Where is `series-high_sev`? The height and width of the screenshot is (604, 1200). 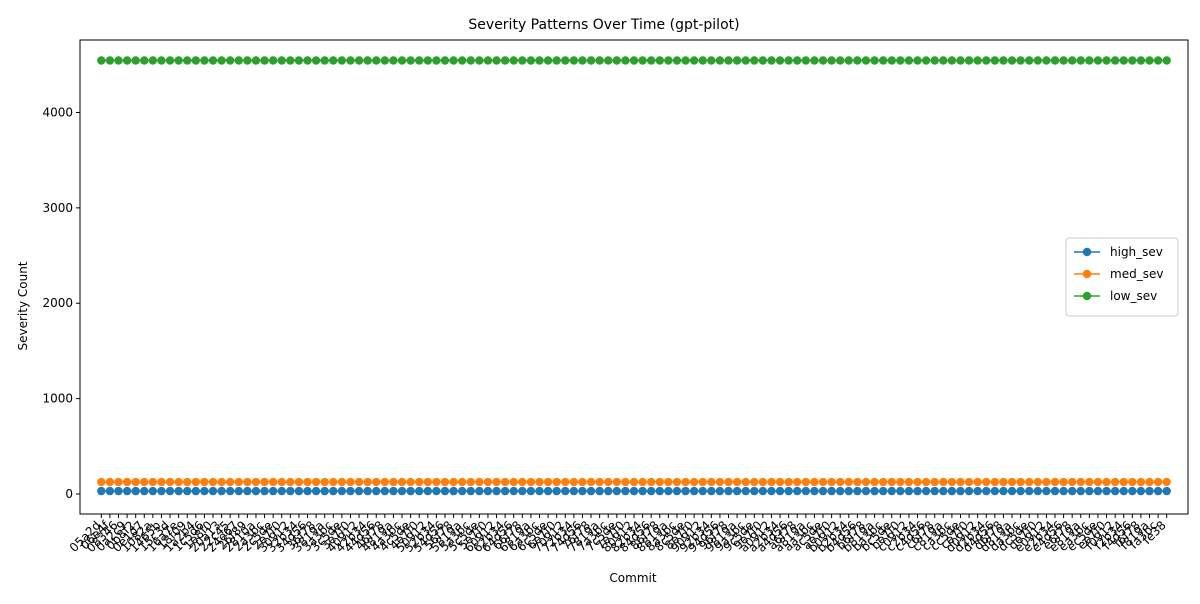
series-high_sev is located at coordinates (634, 491).